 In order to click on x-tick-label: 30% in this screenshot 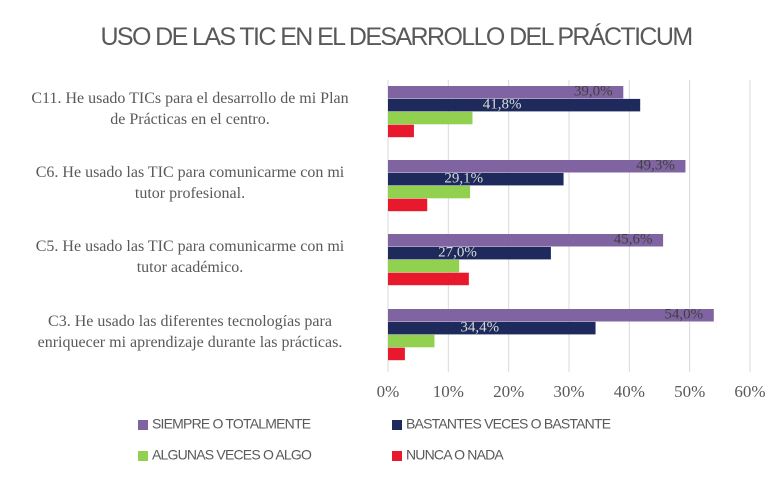, I will do `click(568, 391)`.